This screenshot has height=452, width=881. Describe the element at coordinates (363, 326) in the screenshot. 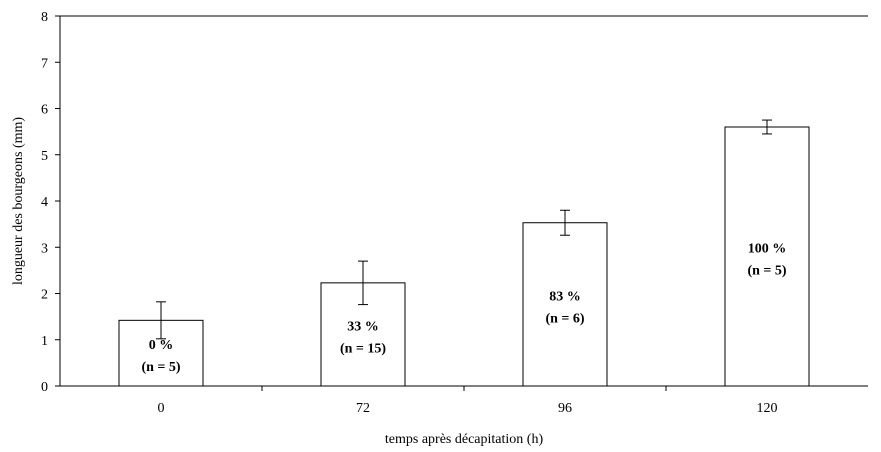

I see `bar-percent-label: 33 %` at that location.